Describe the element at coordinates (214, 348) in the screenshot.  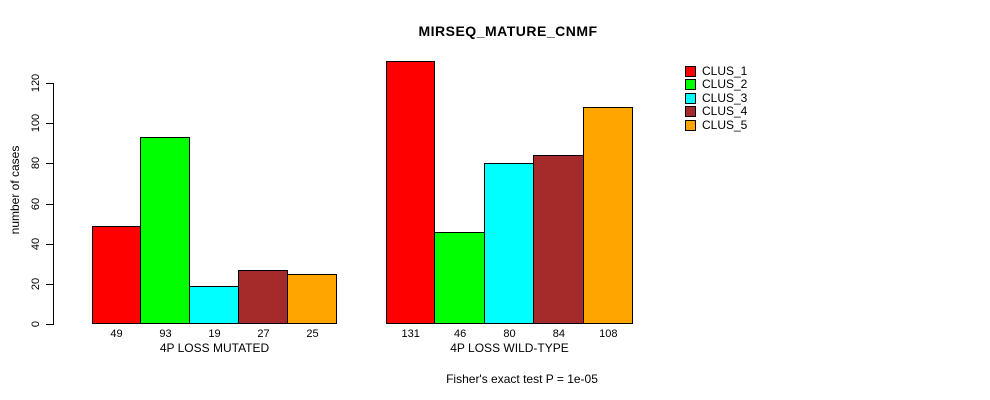
I see `group-axis-label: 4P LOSS MUTATED` at that location.